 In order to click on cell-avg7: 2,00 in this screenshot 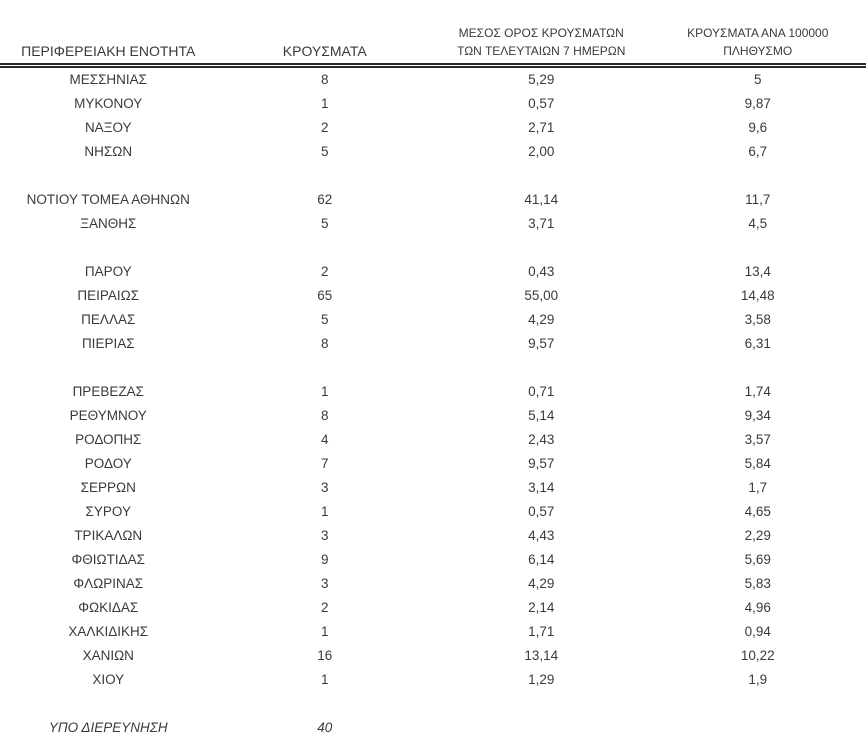, I will do `click(541, 151)`.